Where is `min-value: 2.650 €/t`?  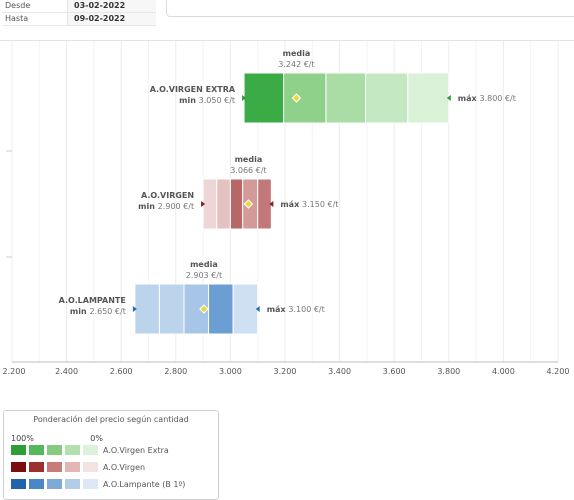
min-value: 2.650 €/t is located at coordinates (107, 311).